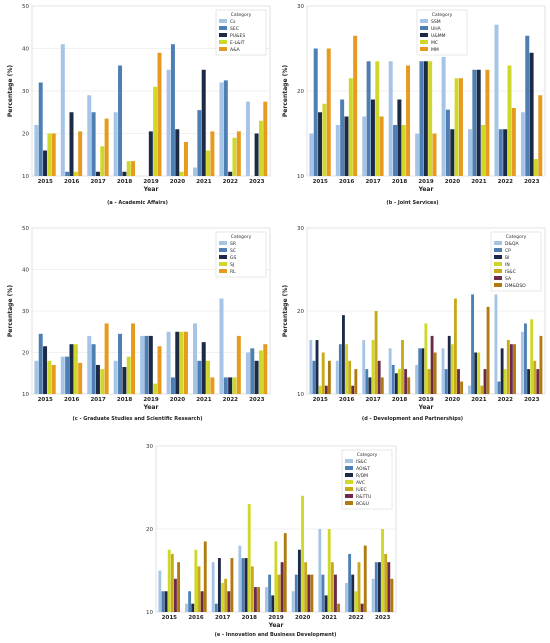 This screenshot has height=643, width=550. What do you see at coordinates (379, 377) in the screenshot?
I see `bar-sa-2017` at bounding box center [379, 377].